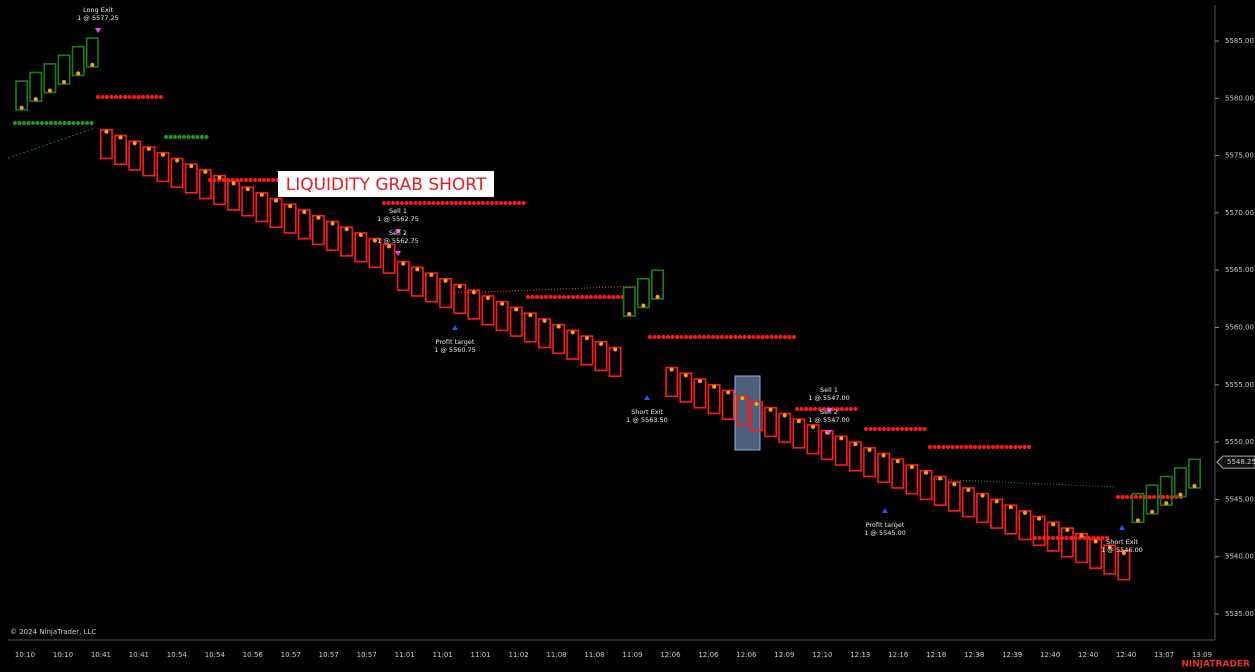 This screenshot has width=1255, height=672. I want to click on x-tick-label: 12:13, so click(860, 655).